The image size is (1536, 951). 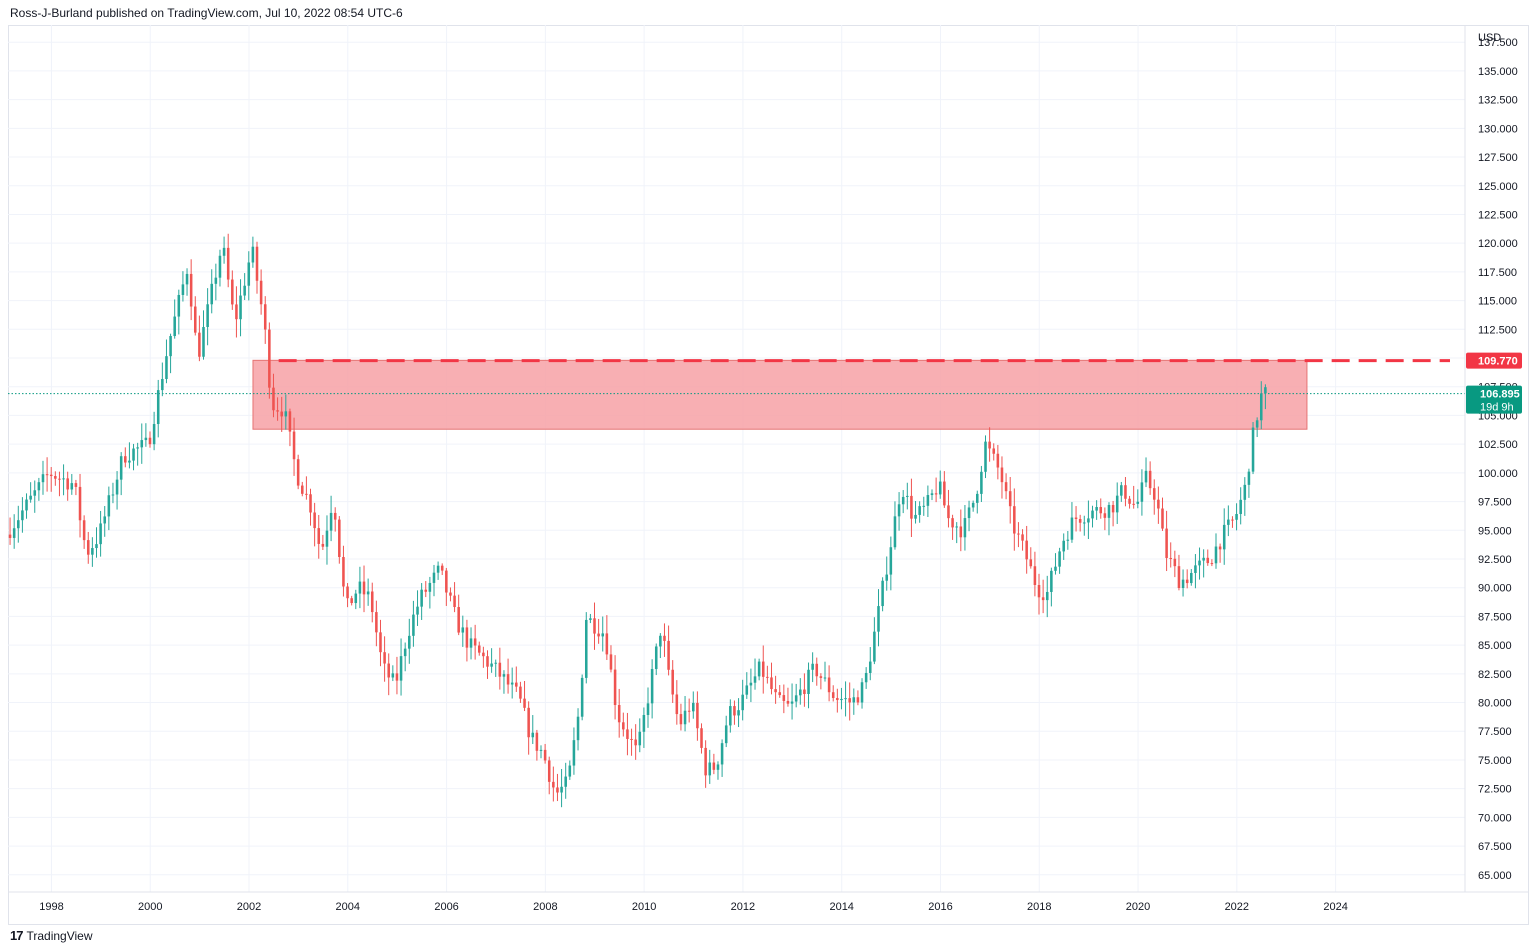 What do you see at coordinates (1498, 158) in the screenshot?
I see `price-tick-label: 127.500` at bounding box center [1498, 158].